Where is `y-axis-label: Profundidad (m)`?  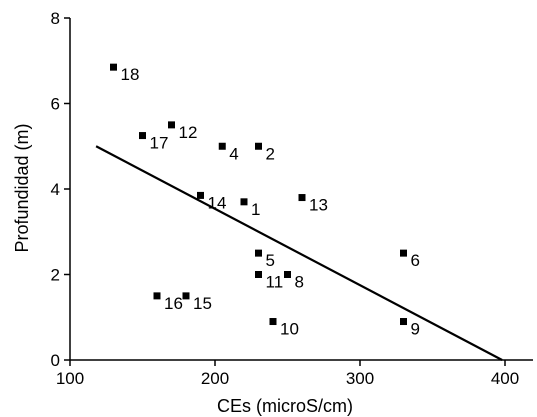 y-axis-label: Profundidad (m) is located at coordinates (22, 187).